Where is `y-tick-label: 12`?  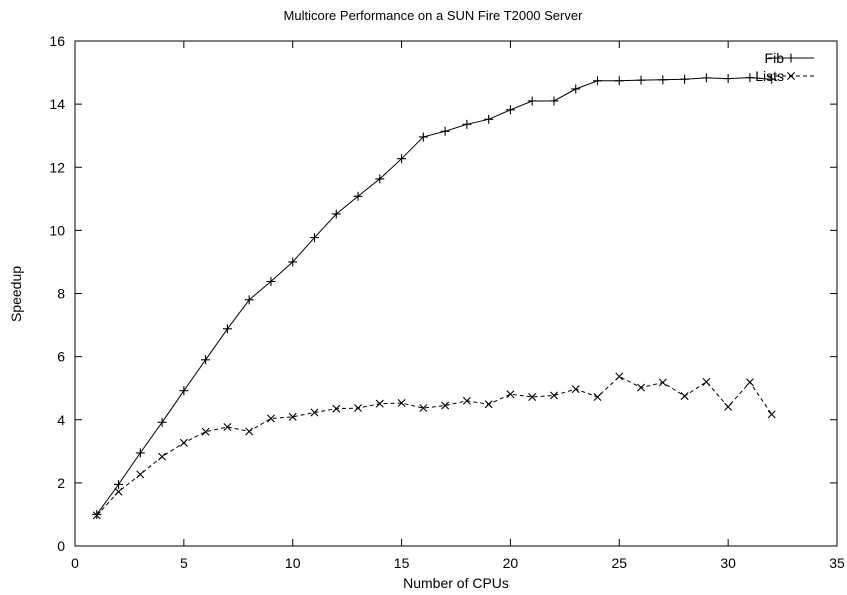 y-tick-label: 12 is located at coordinates (57, 167).